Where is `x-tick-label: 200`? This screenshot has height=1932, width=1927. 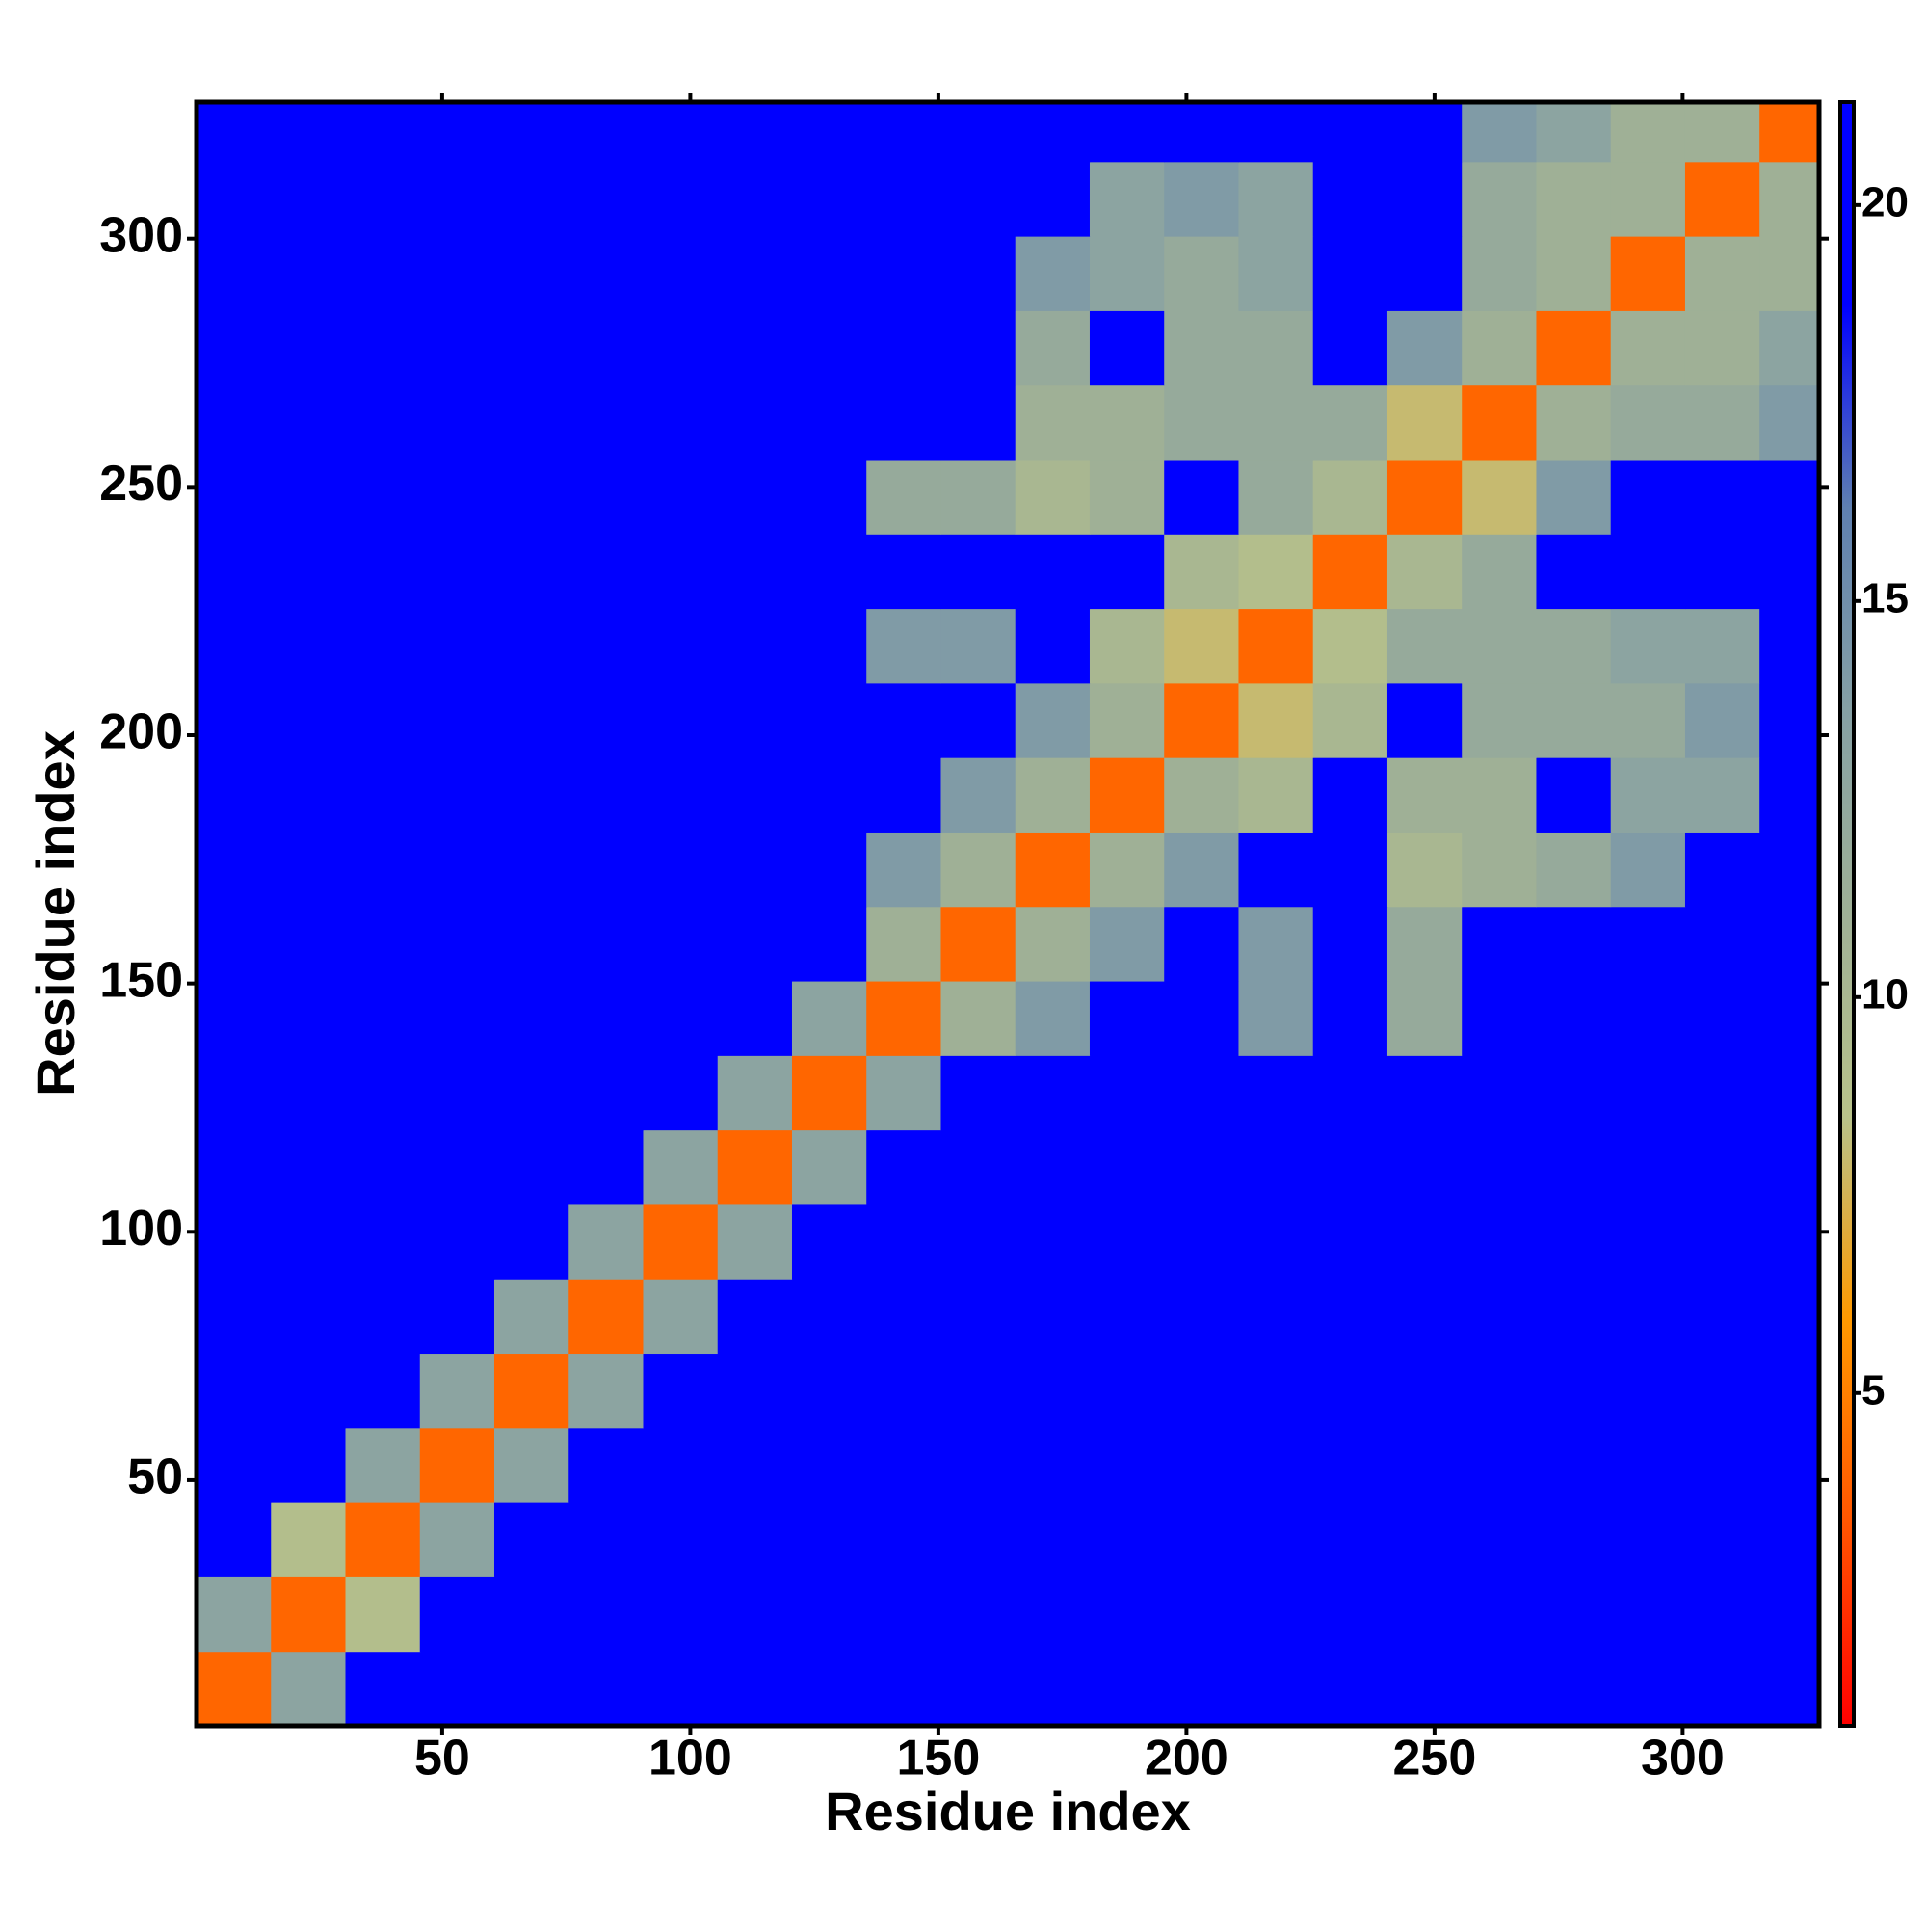
x-tick-label: 200 is located at coordinates (1186, 1758).